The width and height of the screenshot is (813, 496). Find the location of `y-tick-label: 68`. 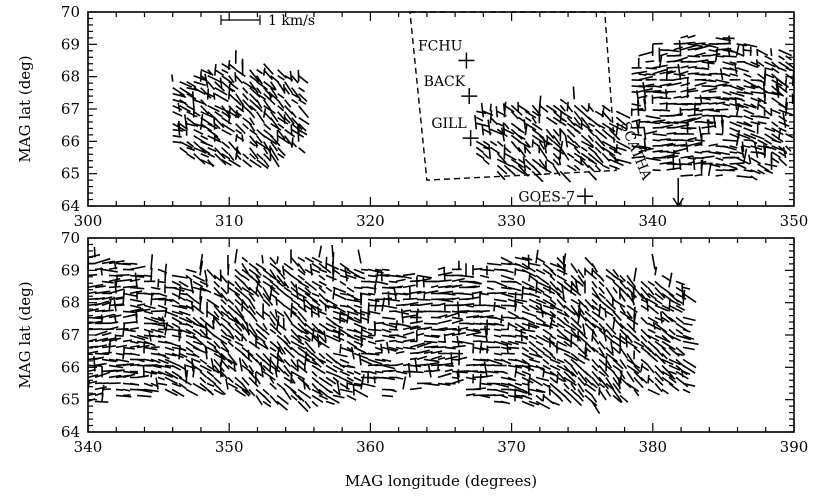

y-tick-label: 68 is located at coordinates (70, 77).